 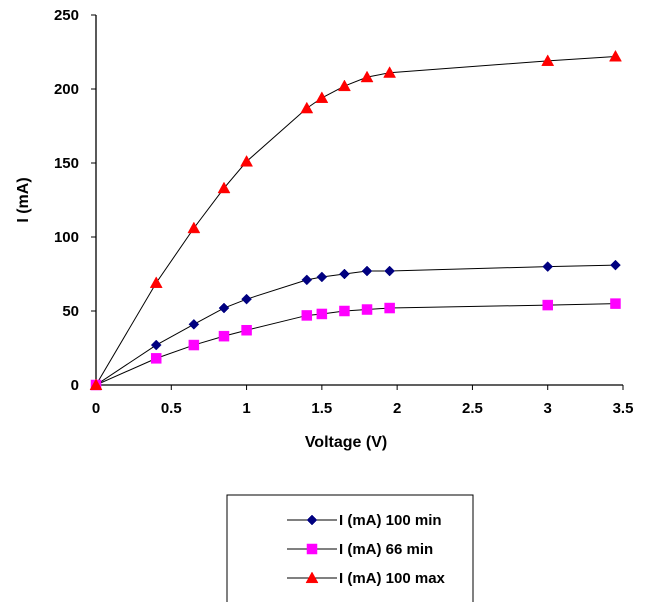 I want to click on y-tick-label: 250, so click(x=66, y=15).